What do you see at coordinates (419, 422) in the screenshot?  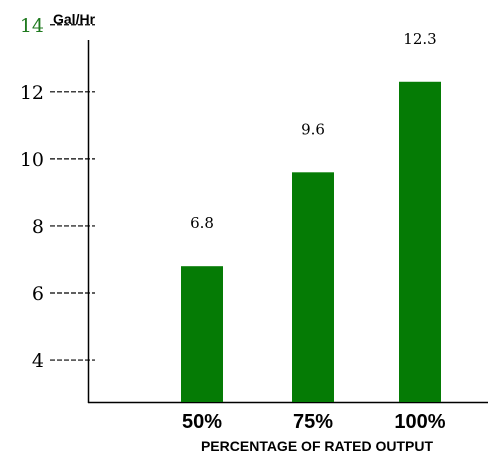 I see `x-tick-label: 100%` at bounding box center [419, 422].